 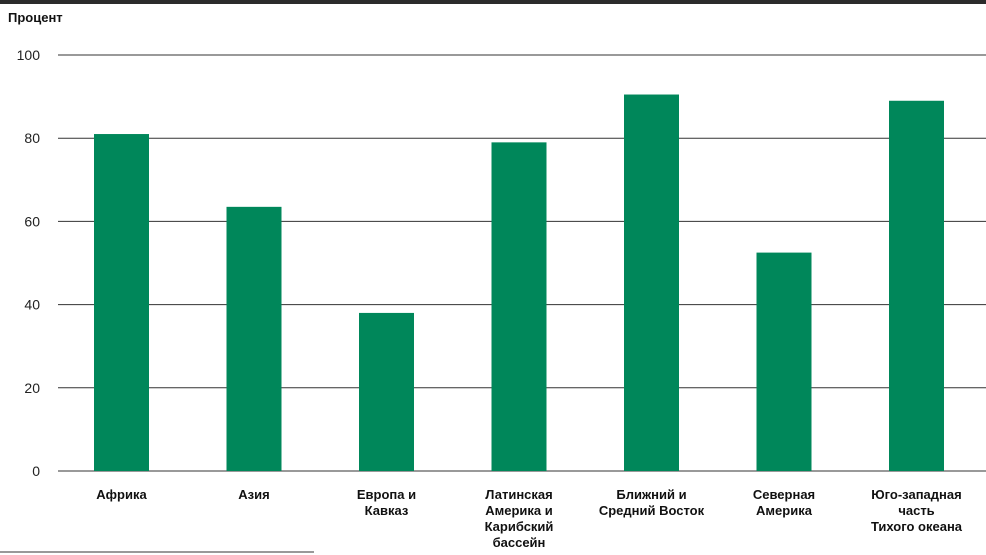 I want to click on y-tick-label: 20, so click(x=32, y=388).